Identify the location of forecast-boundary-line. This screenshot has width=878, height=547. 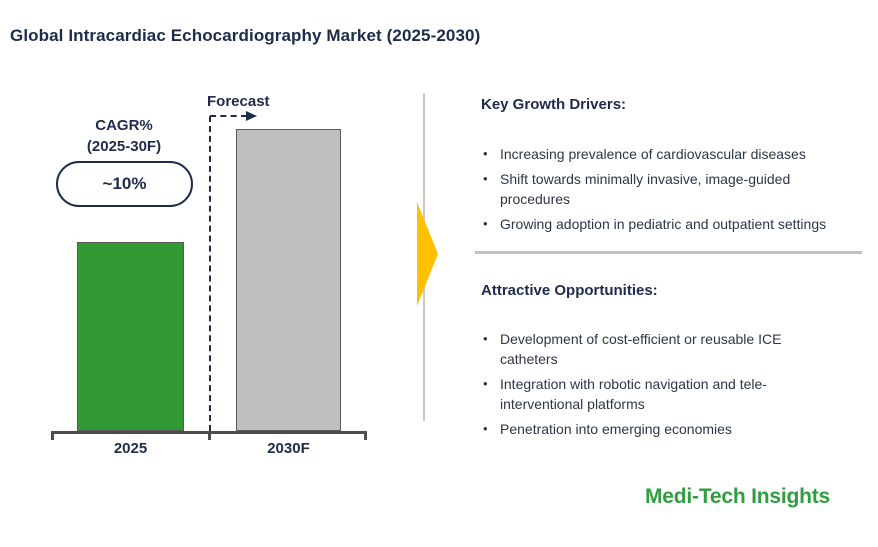
(210, 273).